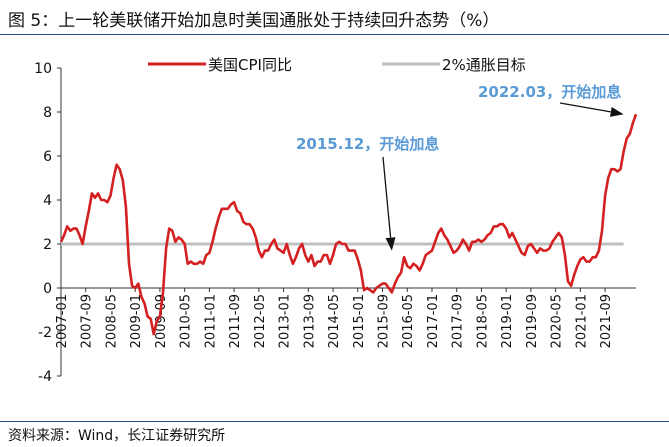 This screenshot has height=447, width=669. What do you see at coordinates (359, 321) in the screenshot?
I see `x-tick-label: 2015-01` at bounding box center [359, 321].